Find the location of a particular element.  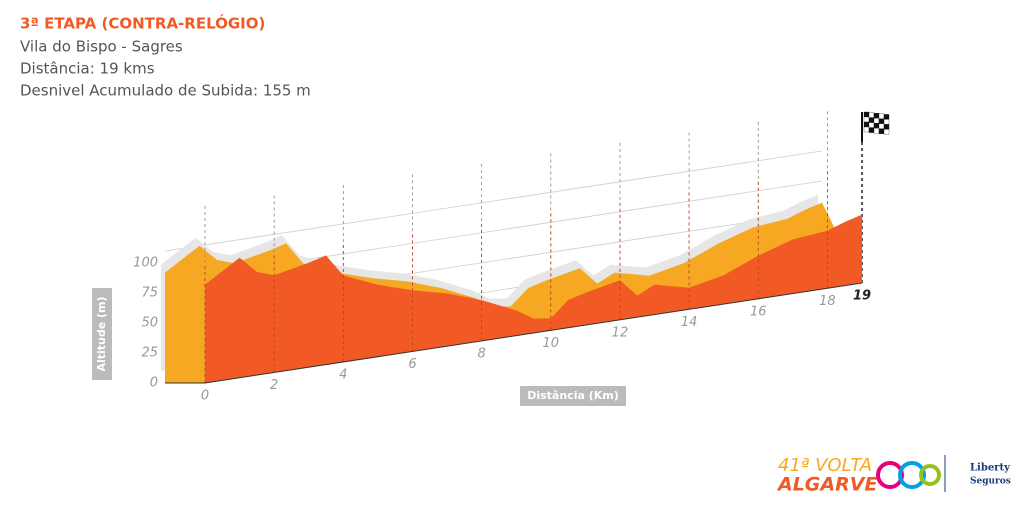

y-label-box is located at coordinates (102, 334).